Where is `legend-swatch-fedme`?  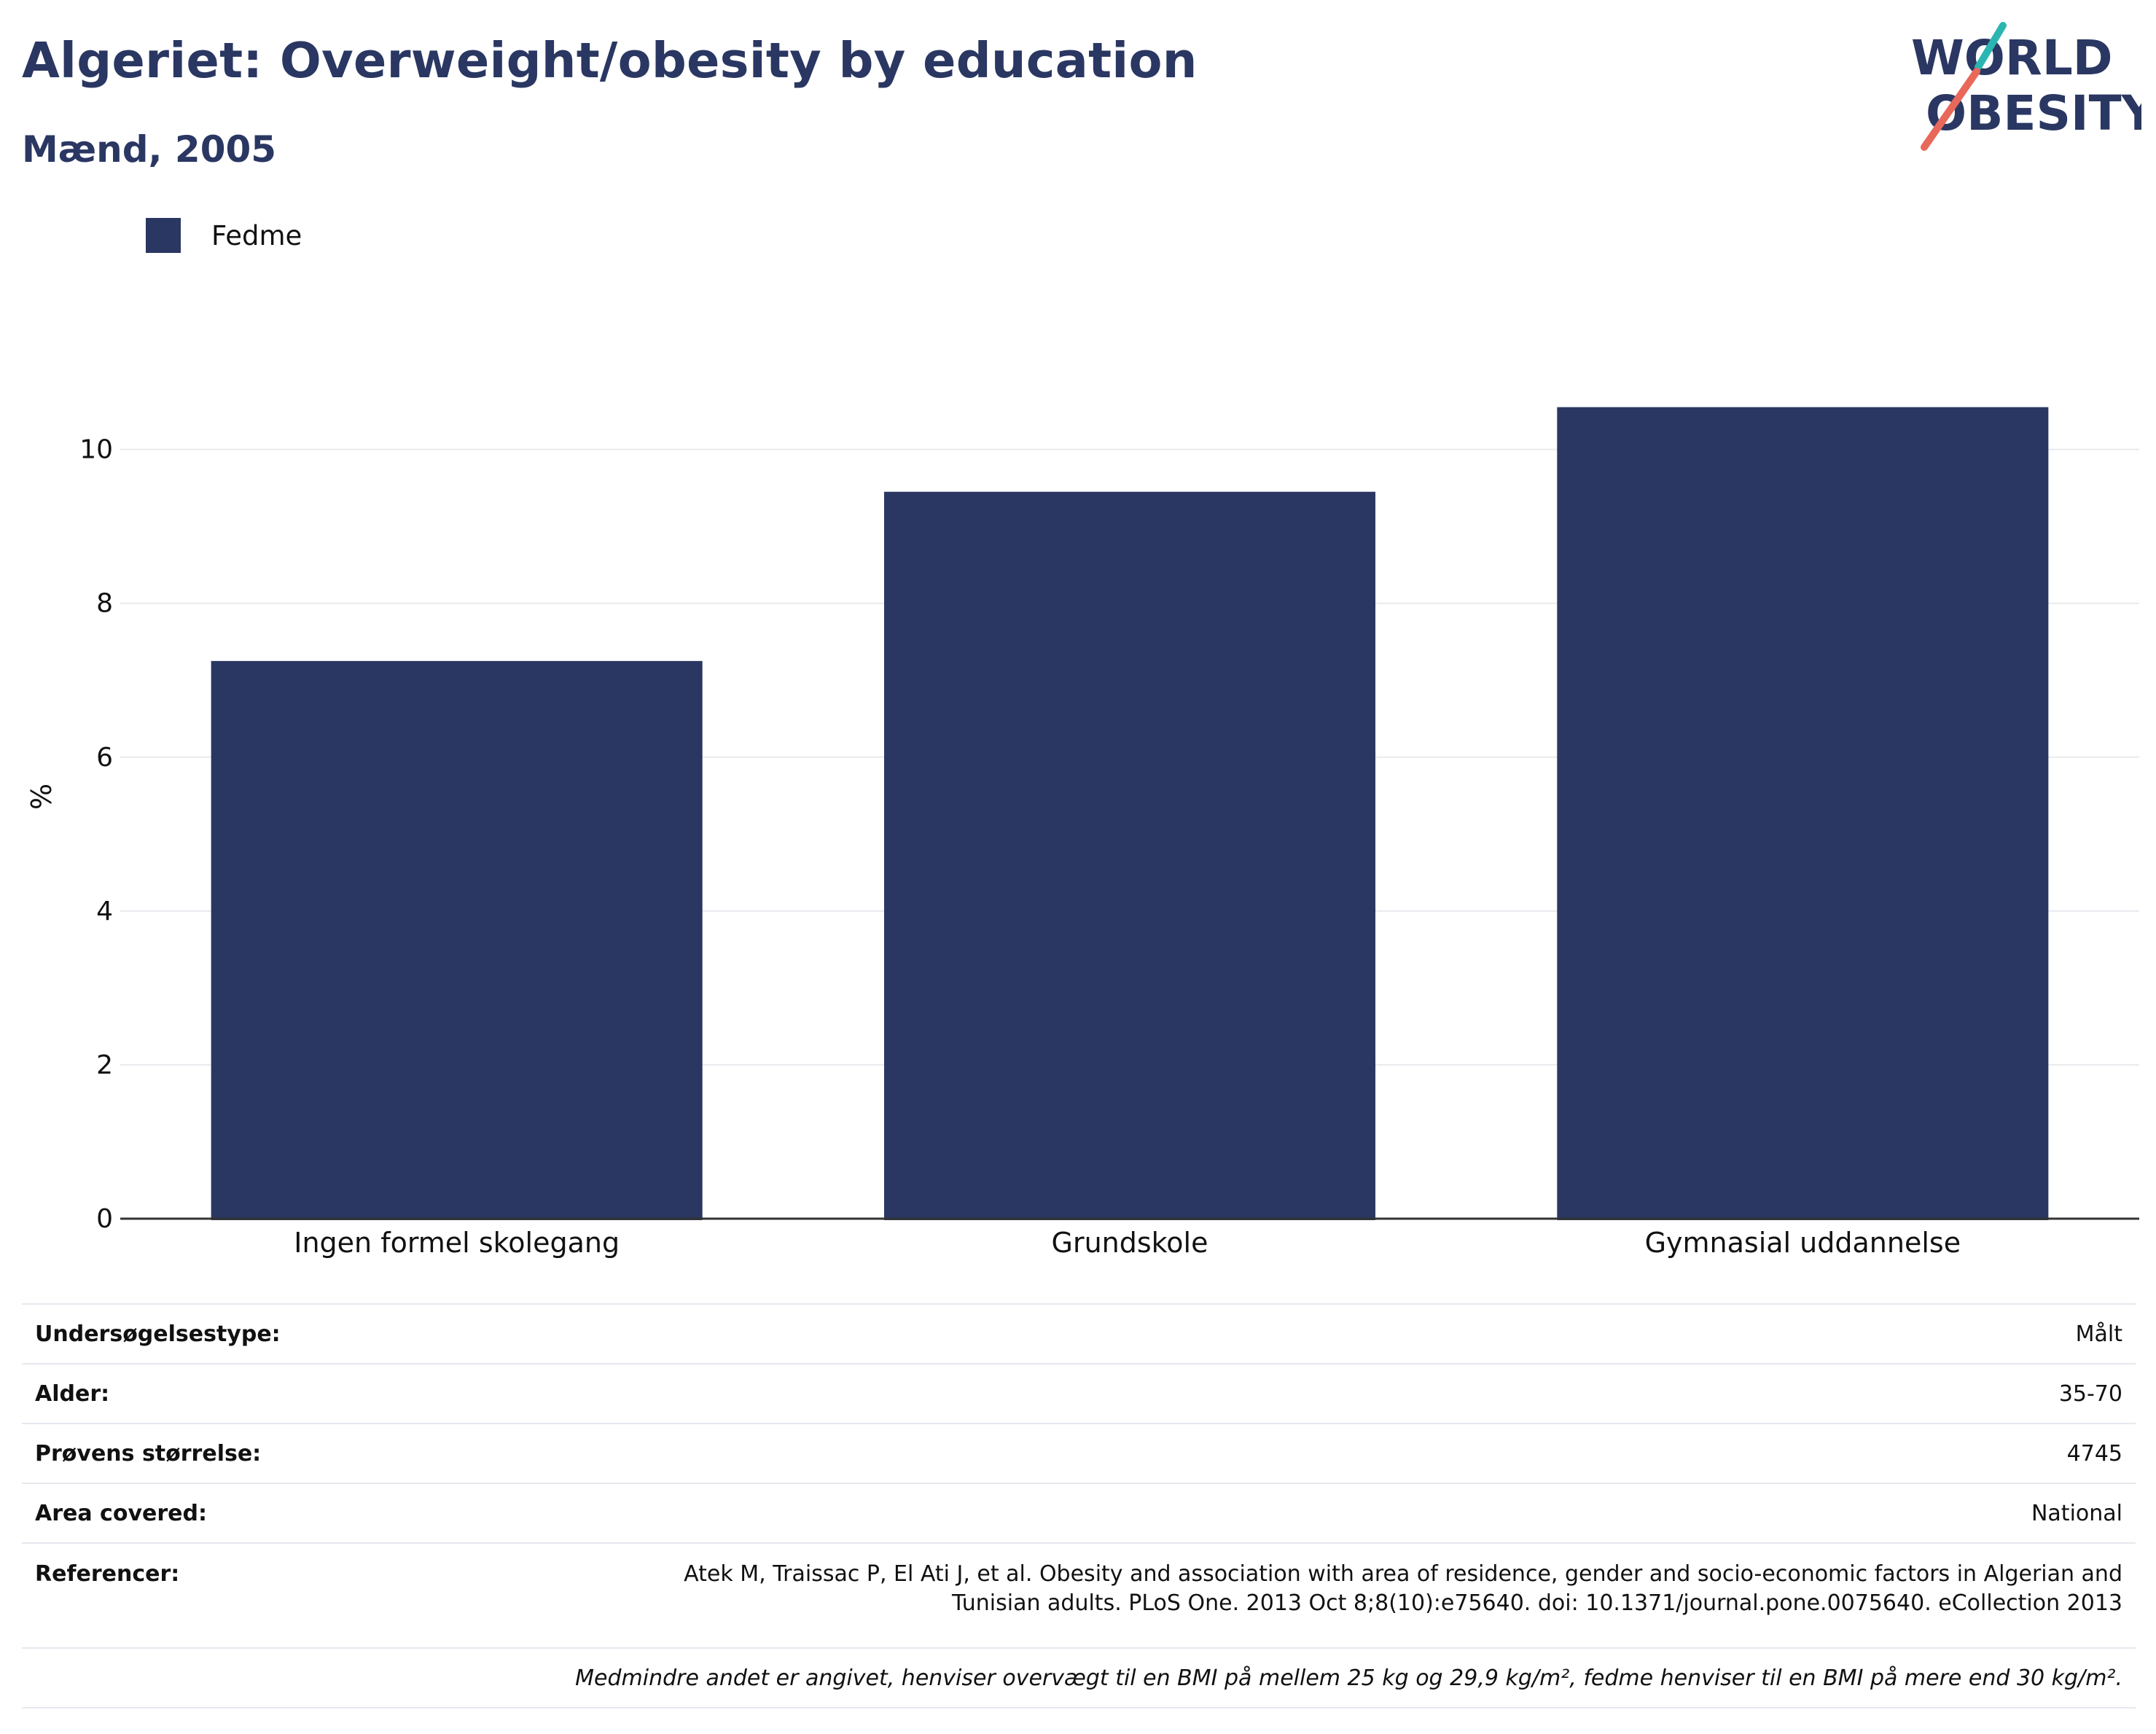
legend-swatch-fedme is located at coordinates (163, 235).